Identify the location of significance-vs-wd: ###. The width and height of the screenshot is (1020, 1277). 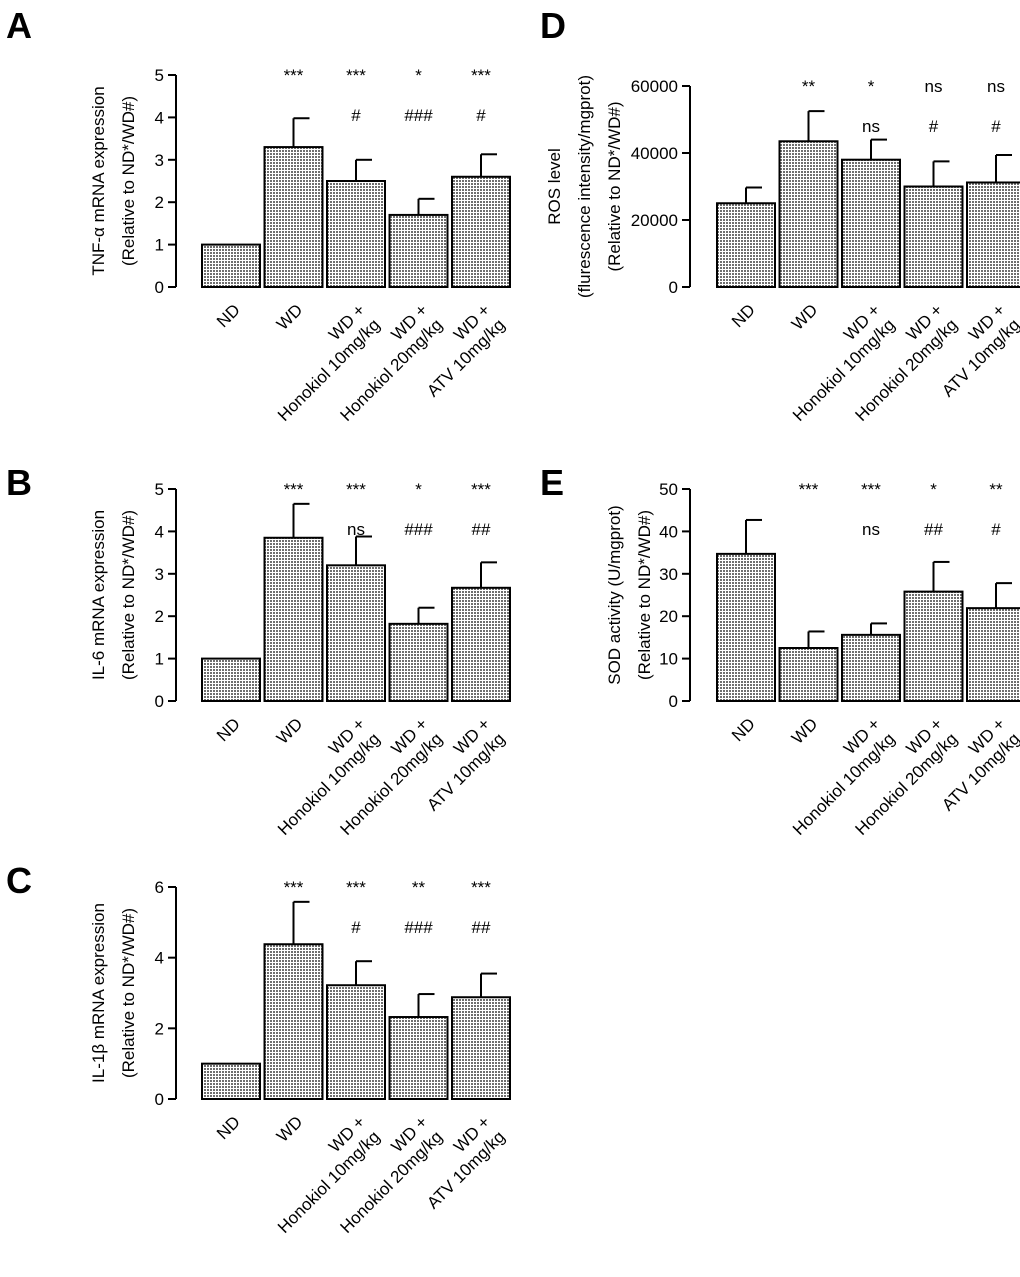
(418, 927).